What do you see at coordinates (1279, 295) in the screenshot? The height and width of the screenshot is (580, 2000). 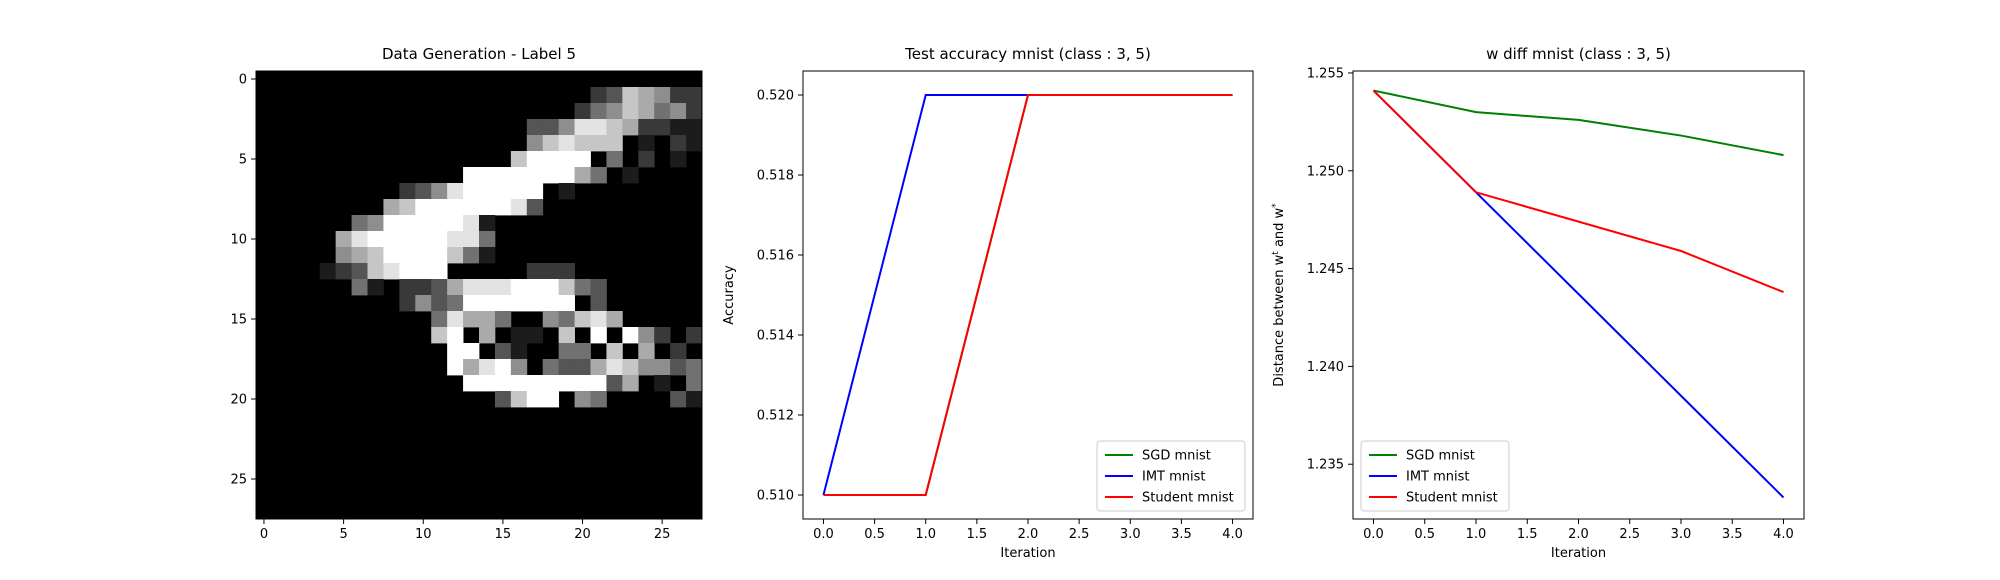 I see `y-axis-label: Distance between wt and w*` at bounding box center [1279, 295].